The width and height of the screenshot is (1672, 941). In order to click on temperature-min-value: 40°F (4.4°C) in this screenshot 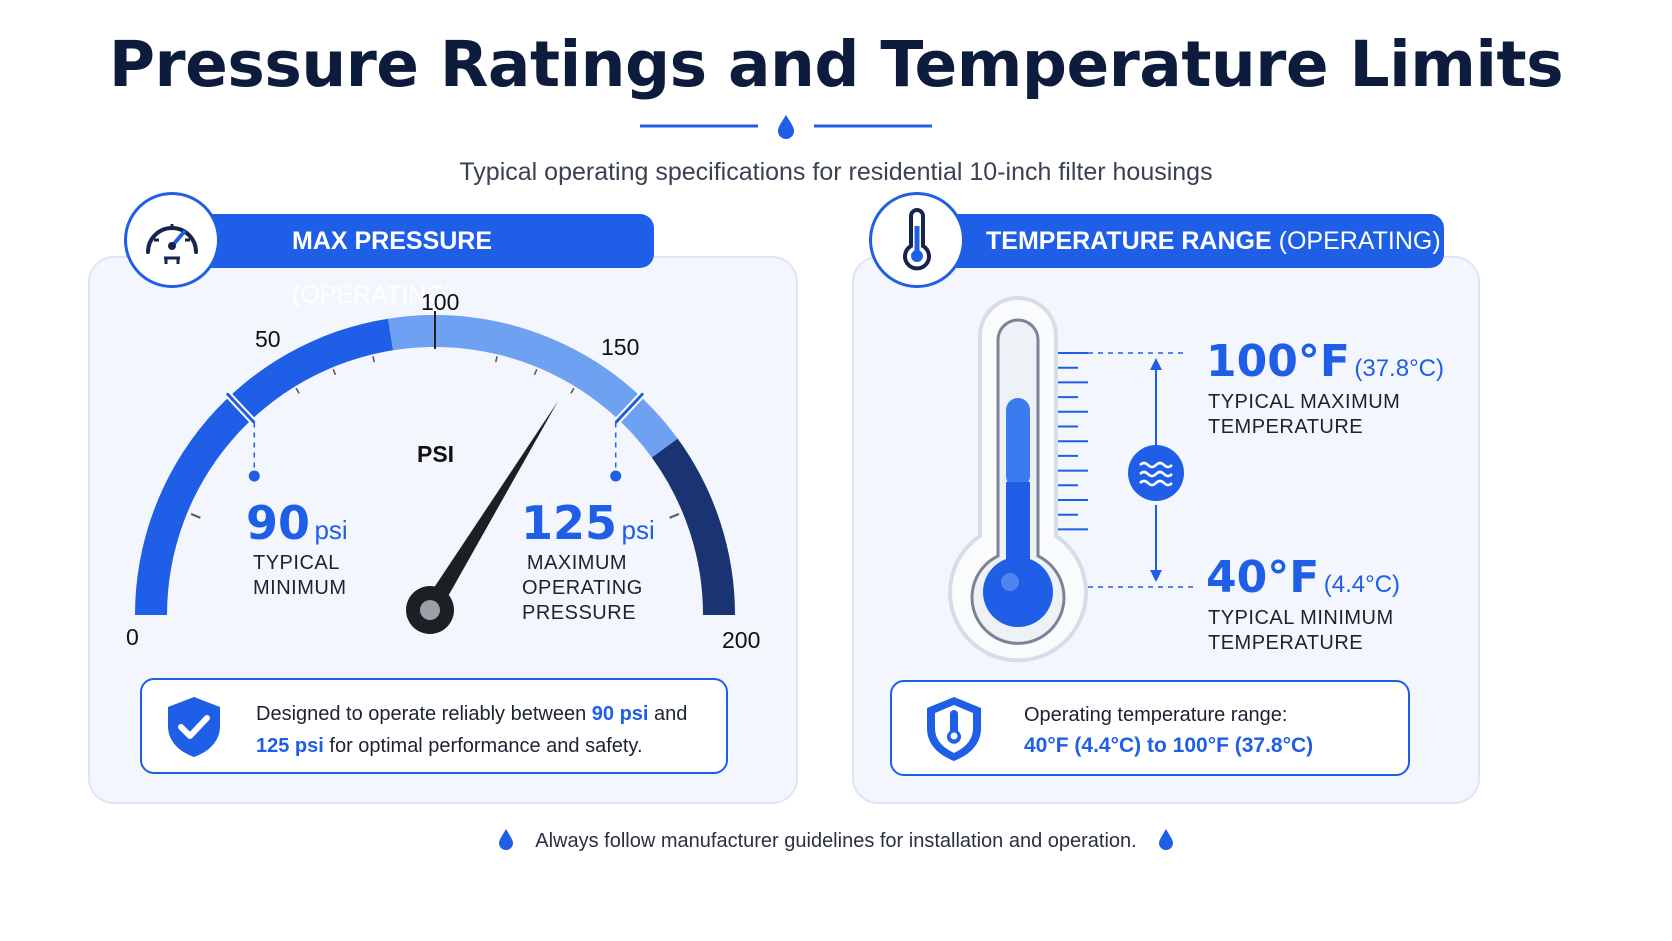, I will do `click(1303, 577)`.